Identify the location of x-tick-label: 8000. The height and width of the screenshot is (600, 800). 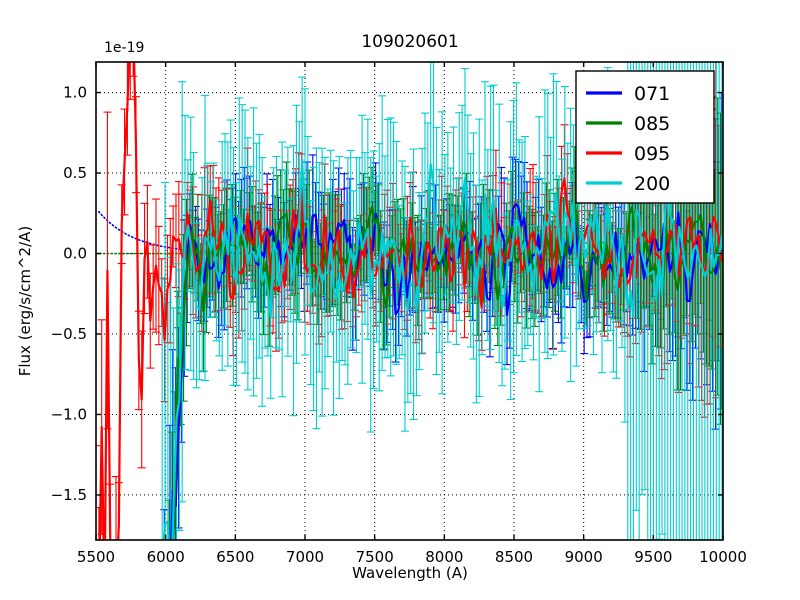
(444, 557).